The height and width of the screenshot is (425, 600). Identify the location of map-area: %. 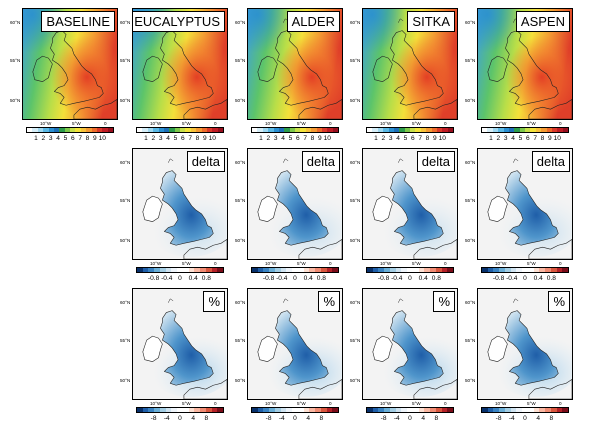
(295, 344).